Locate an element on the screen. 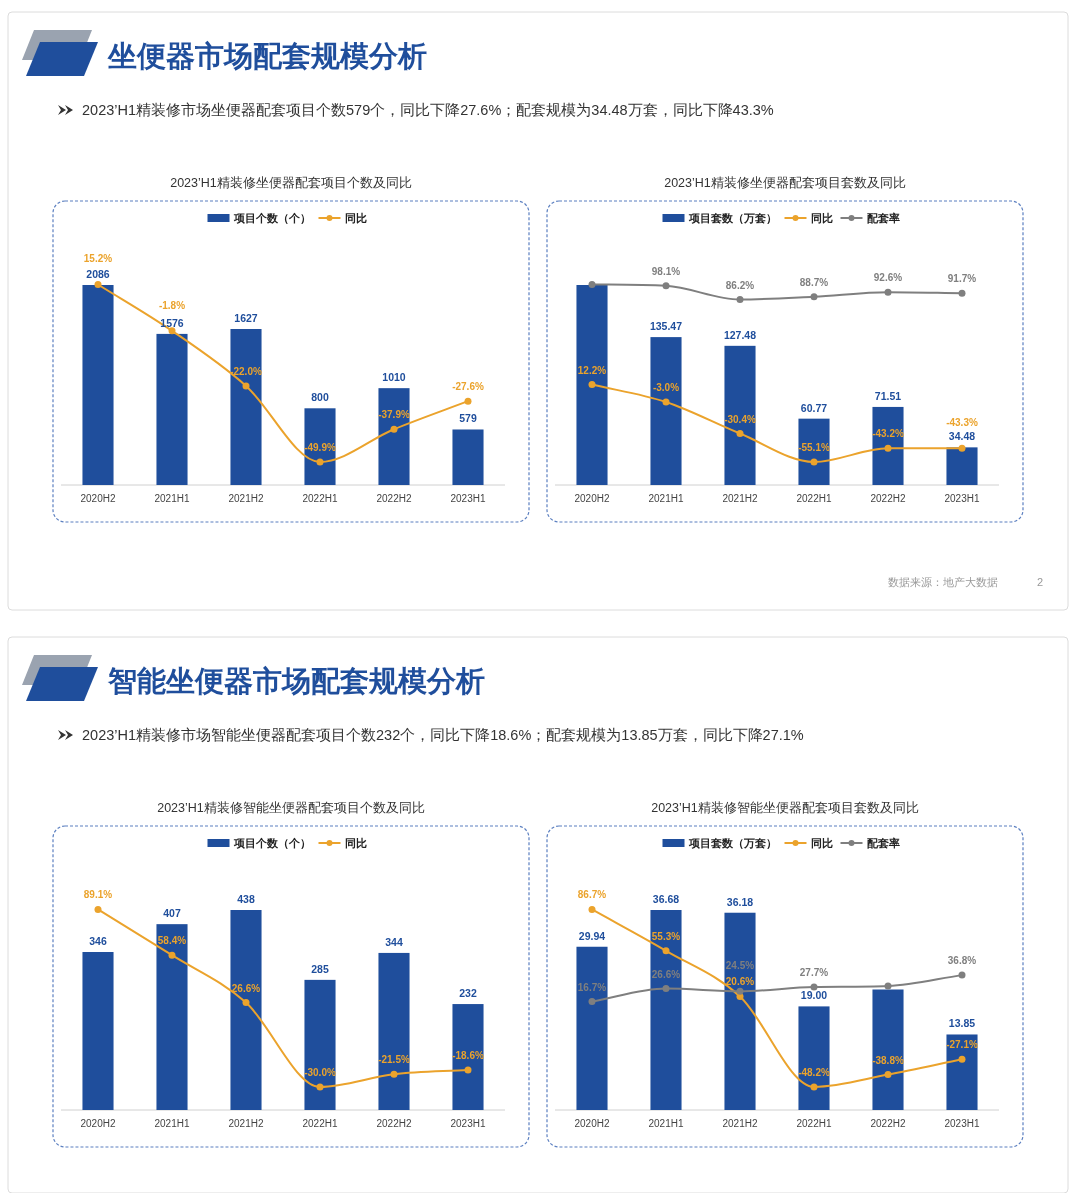 The image size is (1080, 1193). data-label: 29.94 is located at coordinates (592, 935).